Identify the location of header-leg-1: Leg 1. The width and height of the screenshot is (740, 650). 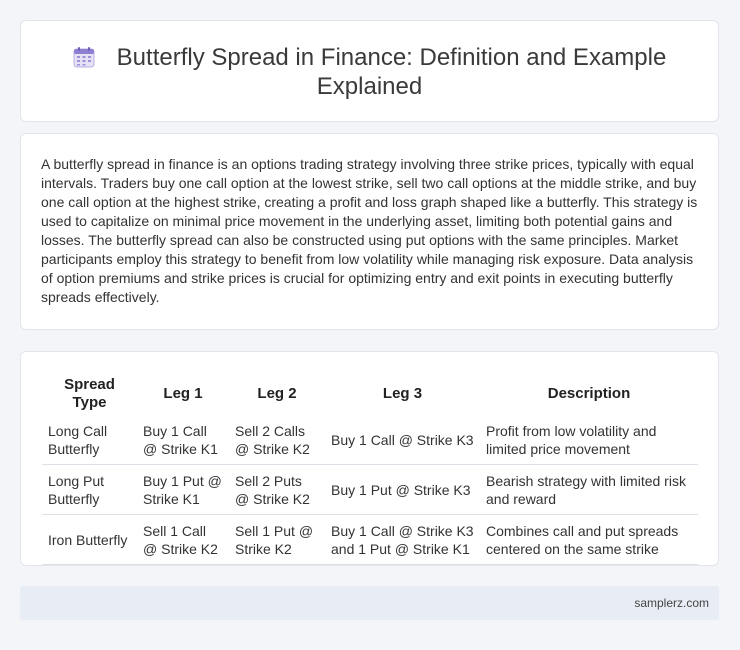
(183, 393).